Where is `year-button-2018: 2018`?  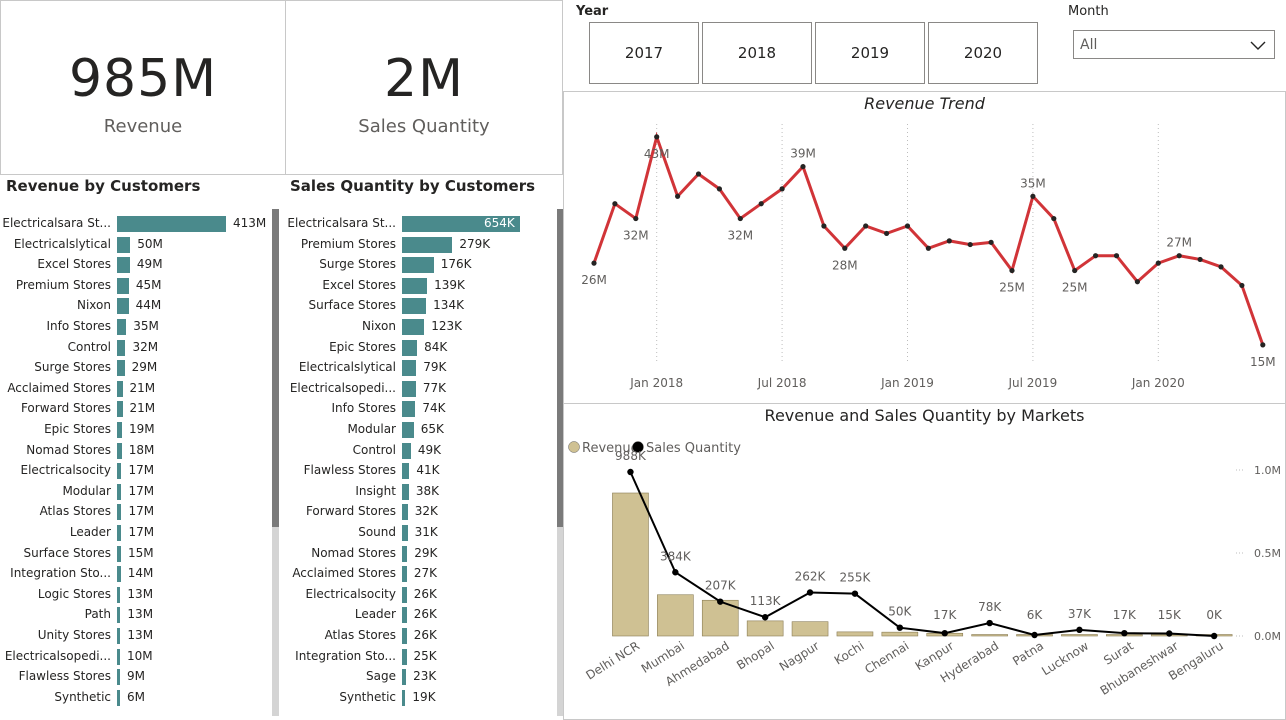
year-button-2018: 2018 is located at coordinates (757, 53).